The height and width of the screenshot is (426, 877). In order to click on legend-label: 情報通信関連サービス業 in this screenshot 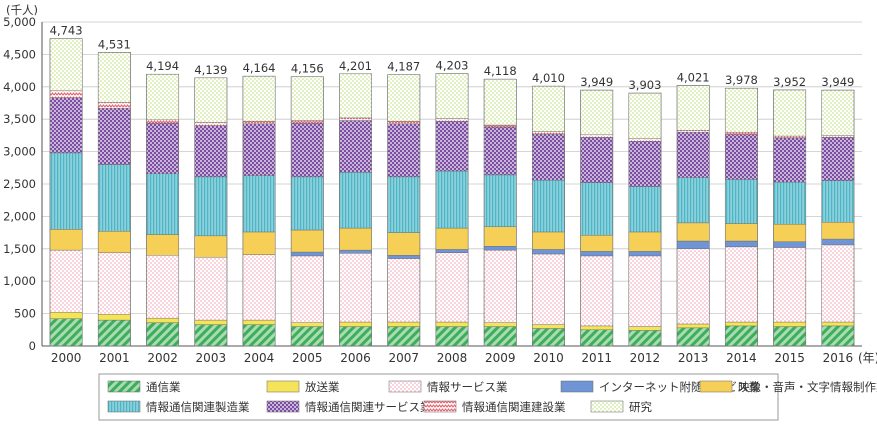, I will do `click(368, 407)`.